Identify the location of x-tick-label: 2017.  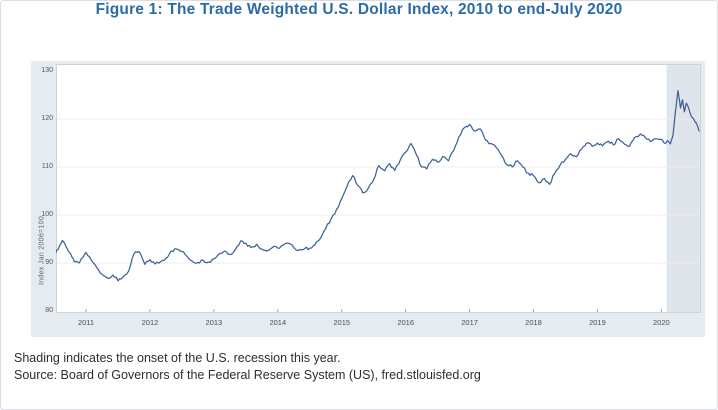
(469, 322).